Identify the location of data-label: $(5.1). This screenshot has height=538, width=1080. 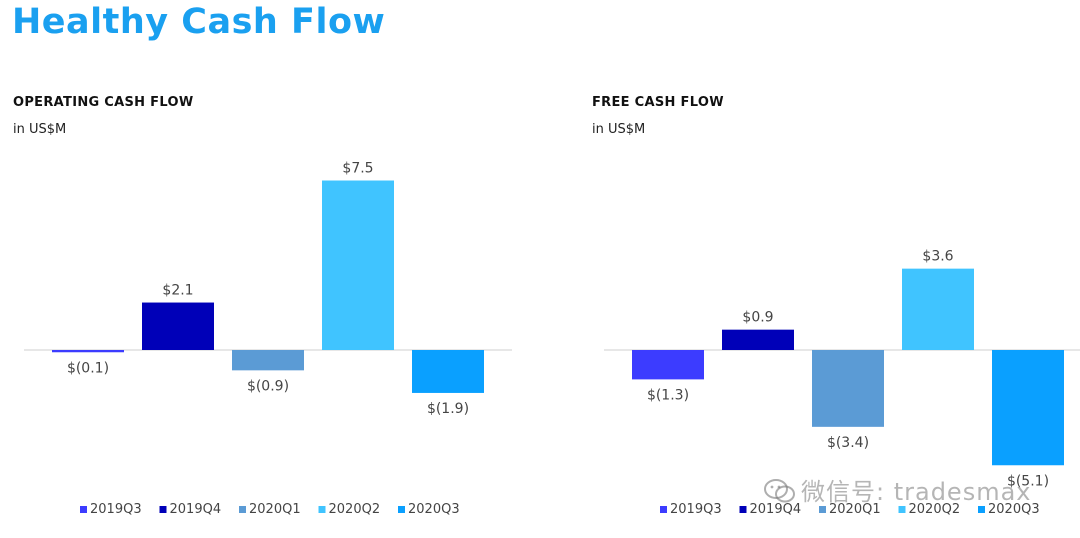
(1028, 481).